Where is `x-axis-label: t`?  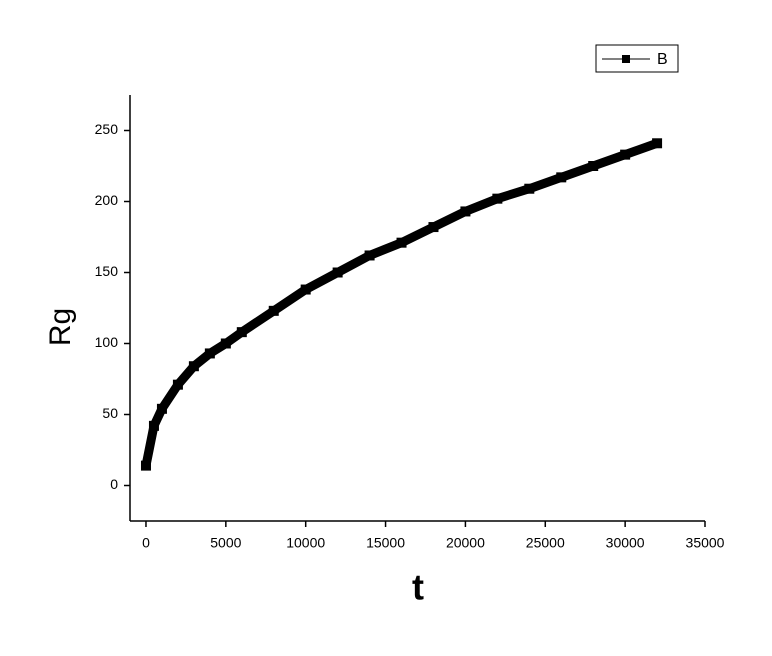
x-axis-label: t is located at coordinates (418, 587).